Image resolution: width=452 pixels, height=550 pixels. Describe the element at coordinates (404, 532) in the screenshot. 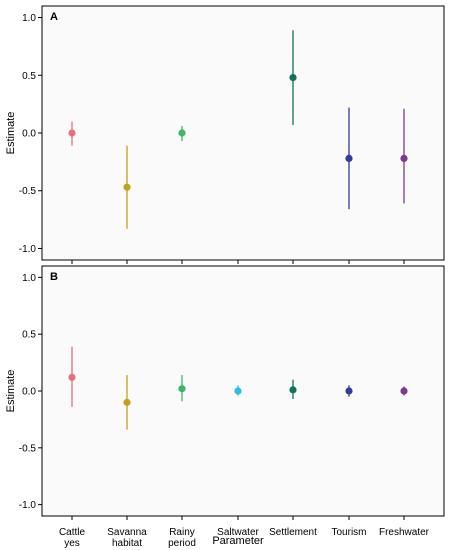

I see `category-label: Freshwater` at that location.